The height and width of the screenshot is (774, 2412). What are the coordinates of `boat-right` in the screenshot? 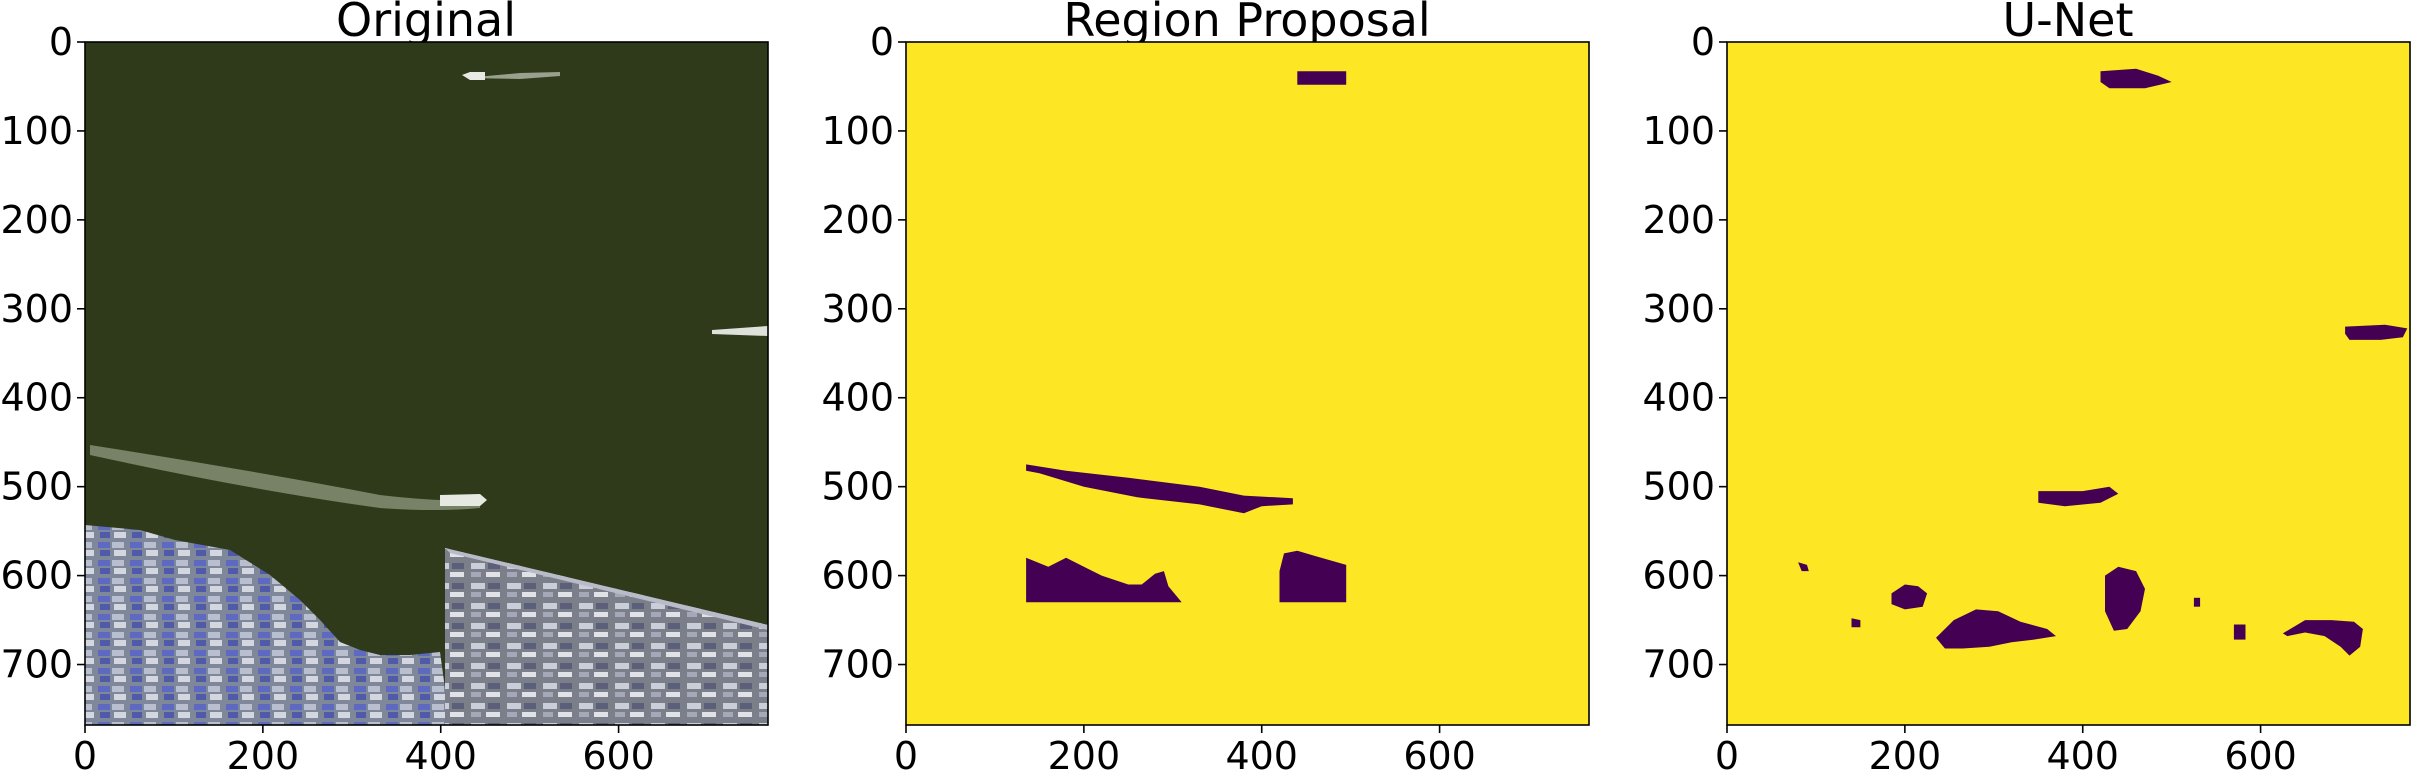 It's located at (740, 331).